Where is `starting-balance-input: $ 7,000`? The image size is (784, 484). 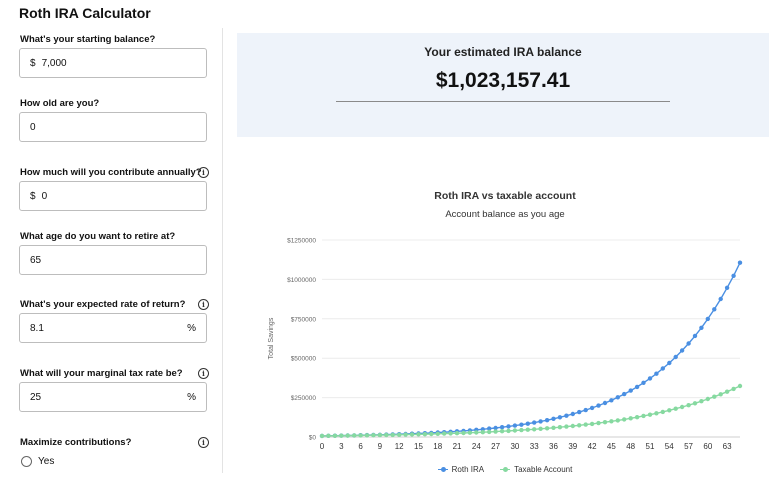 starting-balance-input: $ 7,000 is located at coordinates (113, 63).